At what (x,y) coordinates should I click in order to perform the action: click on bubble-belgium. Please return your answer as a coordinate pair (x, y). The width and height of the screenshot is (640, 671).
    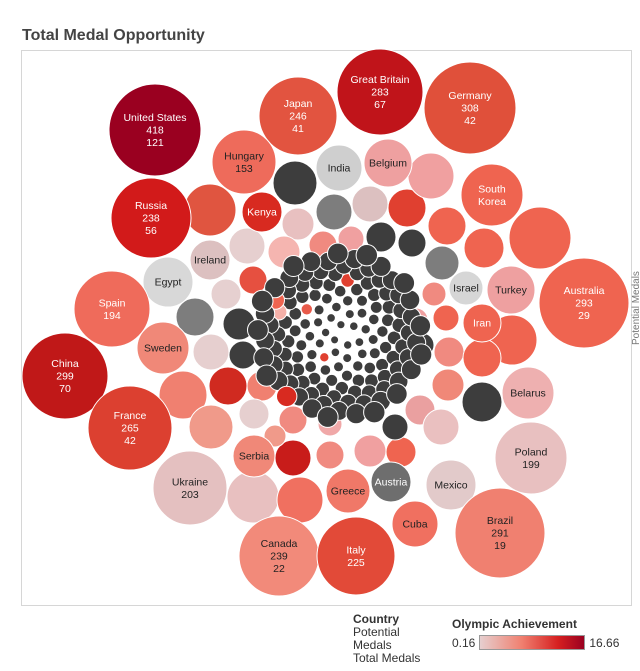
    Looking at the image, I should click on (388, 163).